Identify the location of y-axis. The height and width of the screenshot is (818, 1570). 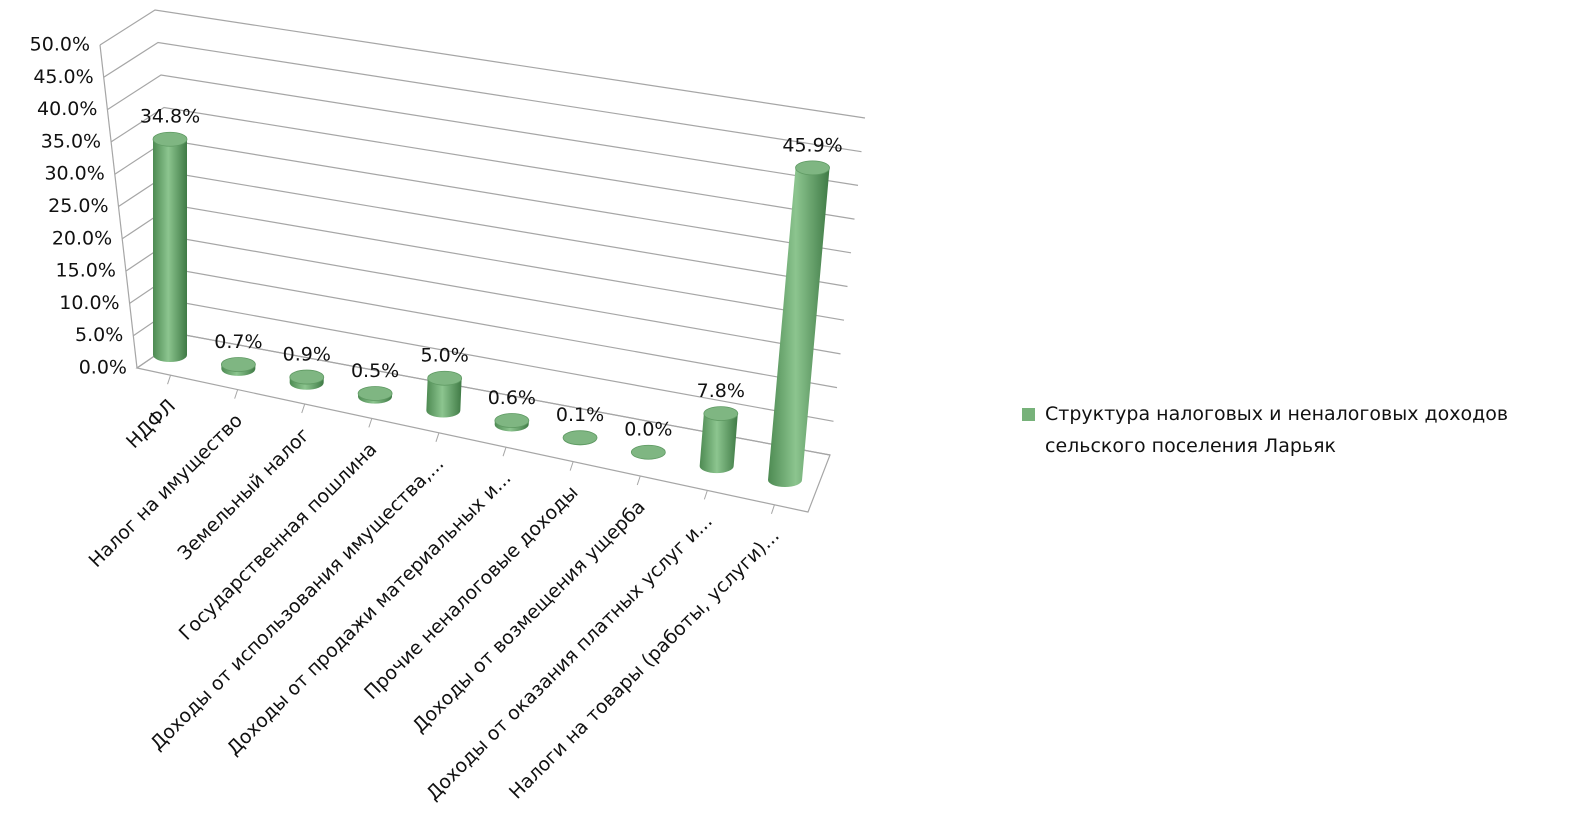
(118, 206).